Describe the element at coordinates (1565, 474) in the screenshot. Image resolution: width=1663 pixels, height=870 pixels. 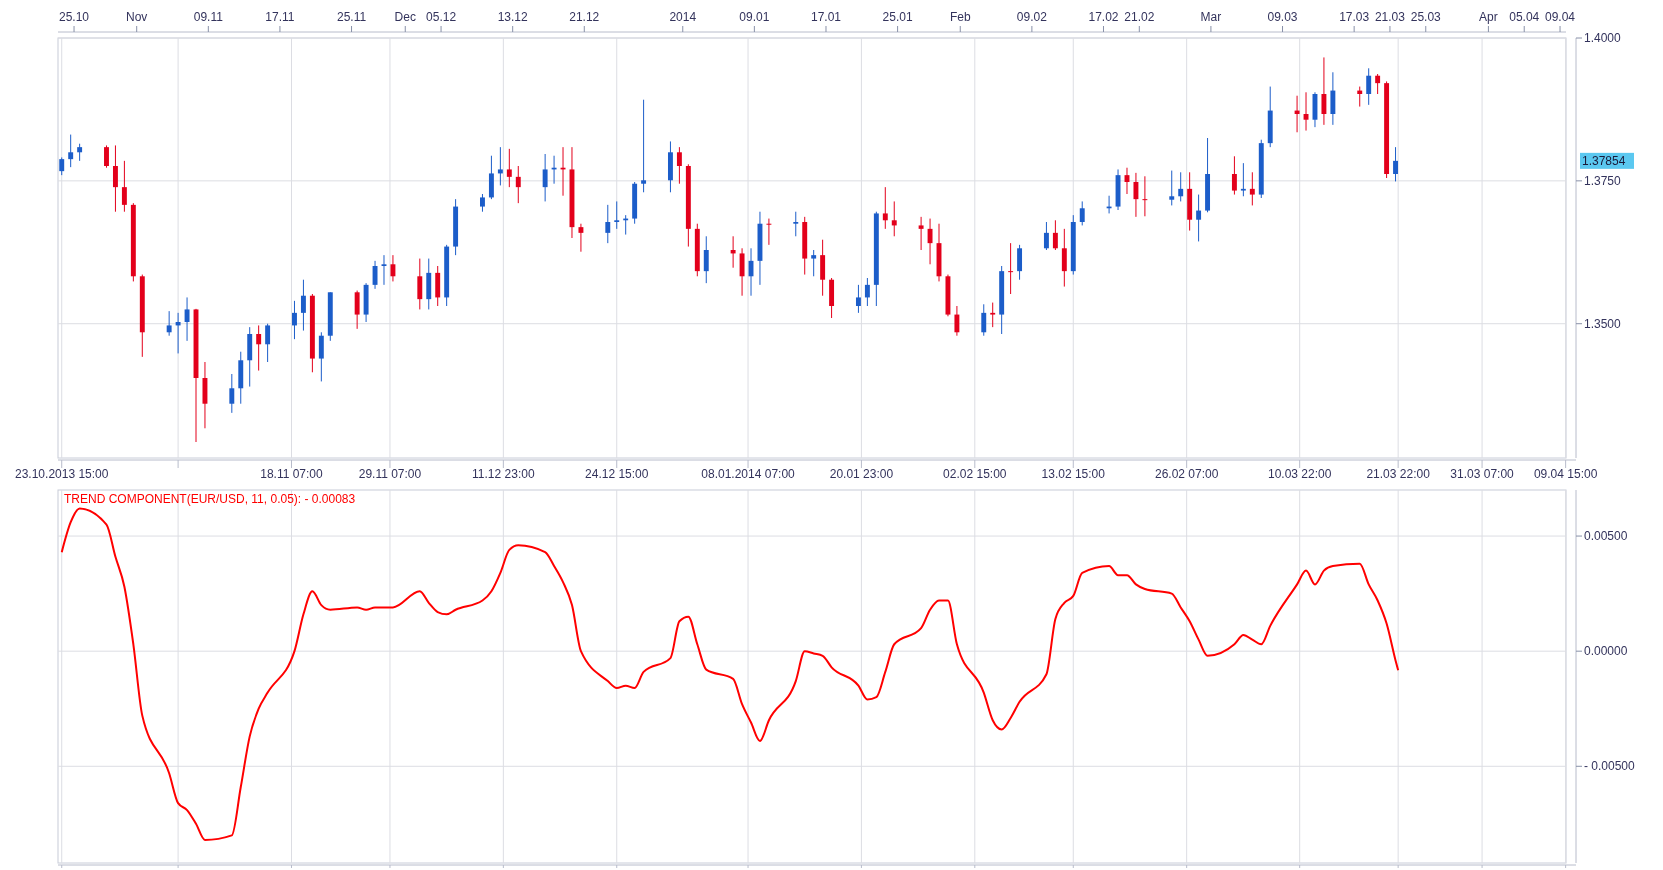
I see `x-tick-label: 09.04 15:00` at that location.